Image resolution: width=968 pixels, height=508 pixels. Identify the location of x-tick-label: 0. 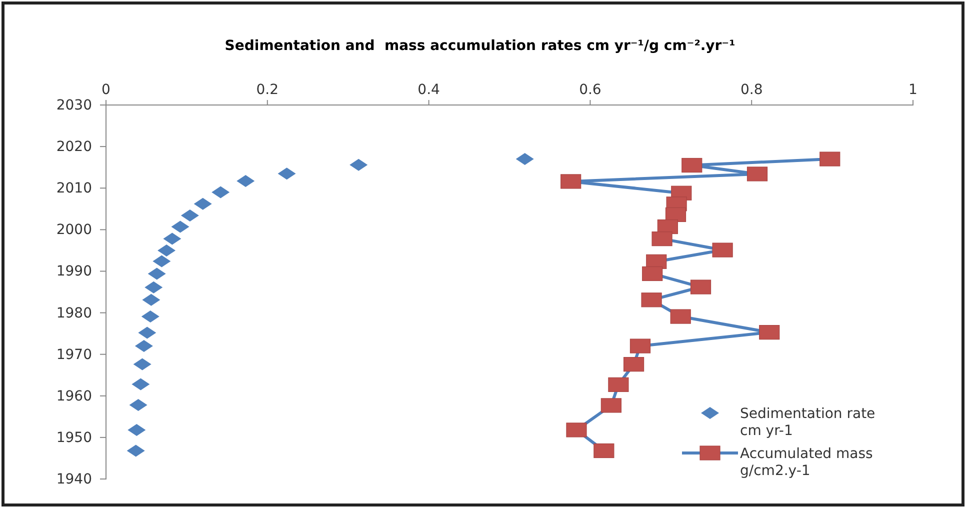
(106, 90).